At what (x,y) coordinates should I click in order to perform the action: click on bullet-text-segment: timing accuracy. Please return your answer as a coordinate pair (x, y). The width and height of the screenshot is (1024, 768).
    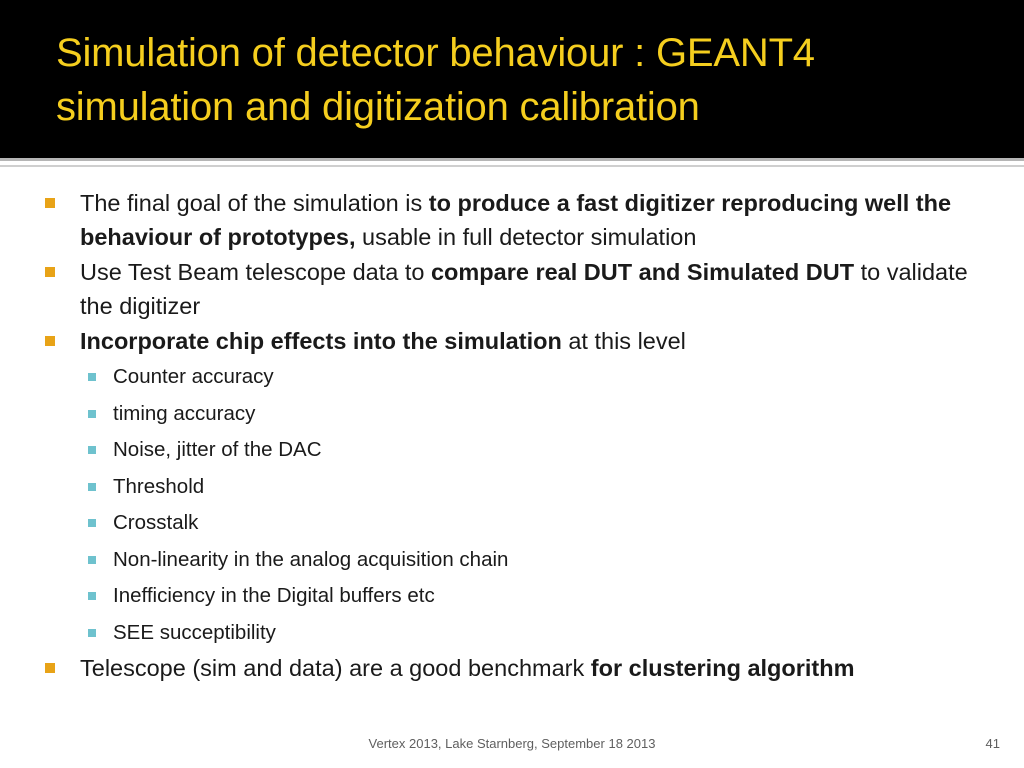
    Looking at the image, I should click on (184, 413).